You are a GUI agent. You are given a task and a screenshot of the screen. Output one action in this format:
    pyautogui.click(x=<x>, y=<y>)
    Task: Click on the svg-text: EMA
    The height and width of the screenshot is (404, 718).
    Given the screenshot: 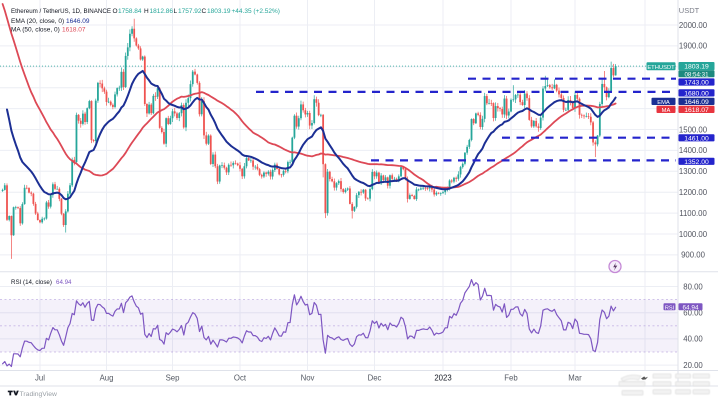 What is the action you would take?
    pyautogui.click(x=663, y=103)
    